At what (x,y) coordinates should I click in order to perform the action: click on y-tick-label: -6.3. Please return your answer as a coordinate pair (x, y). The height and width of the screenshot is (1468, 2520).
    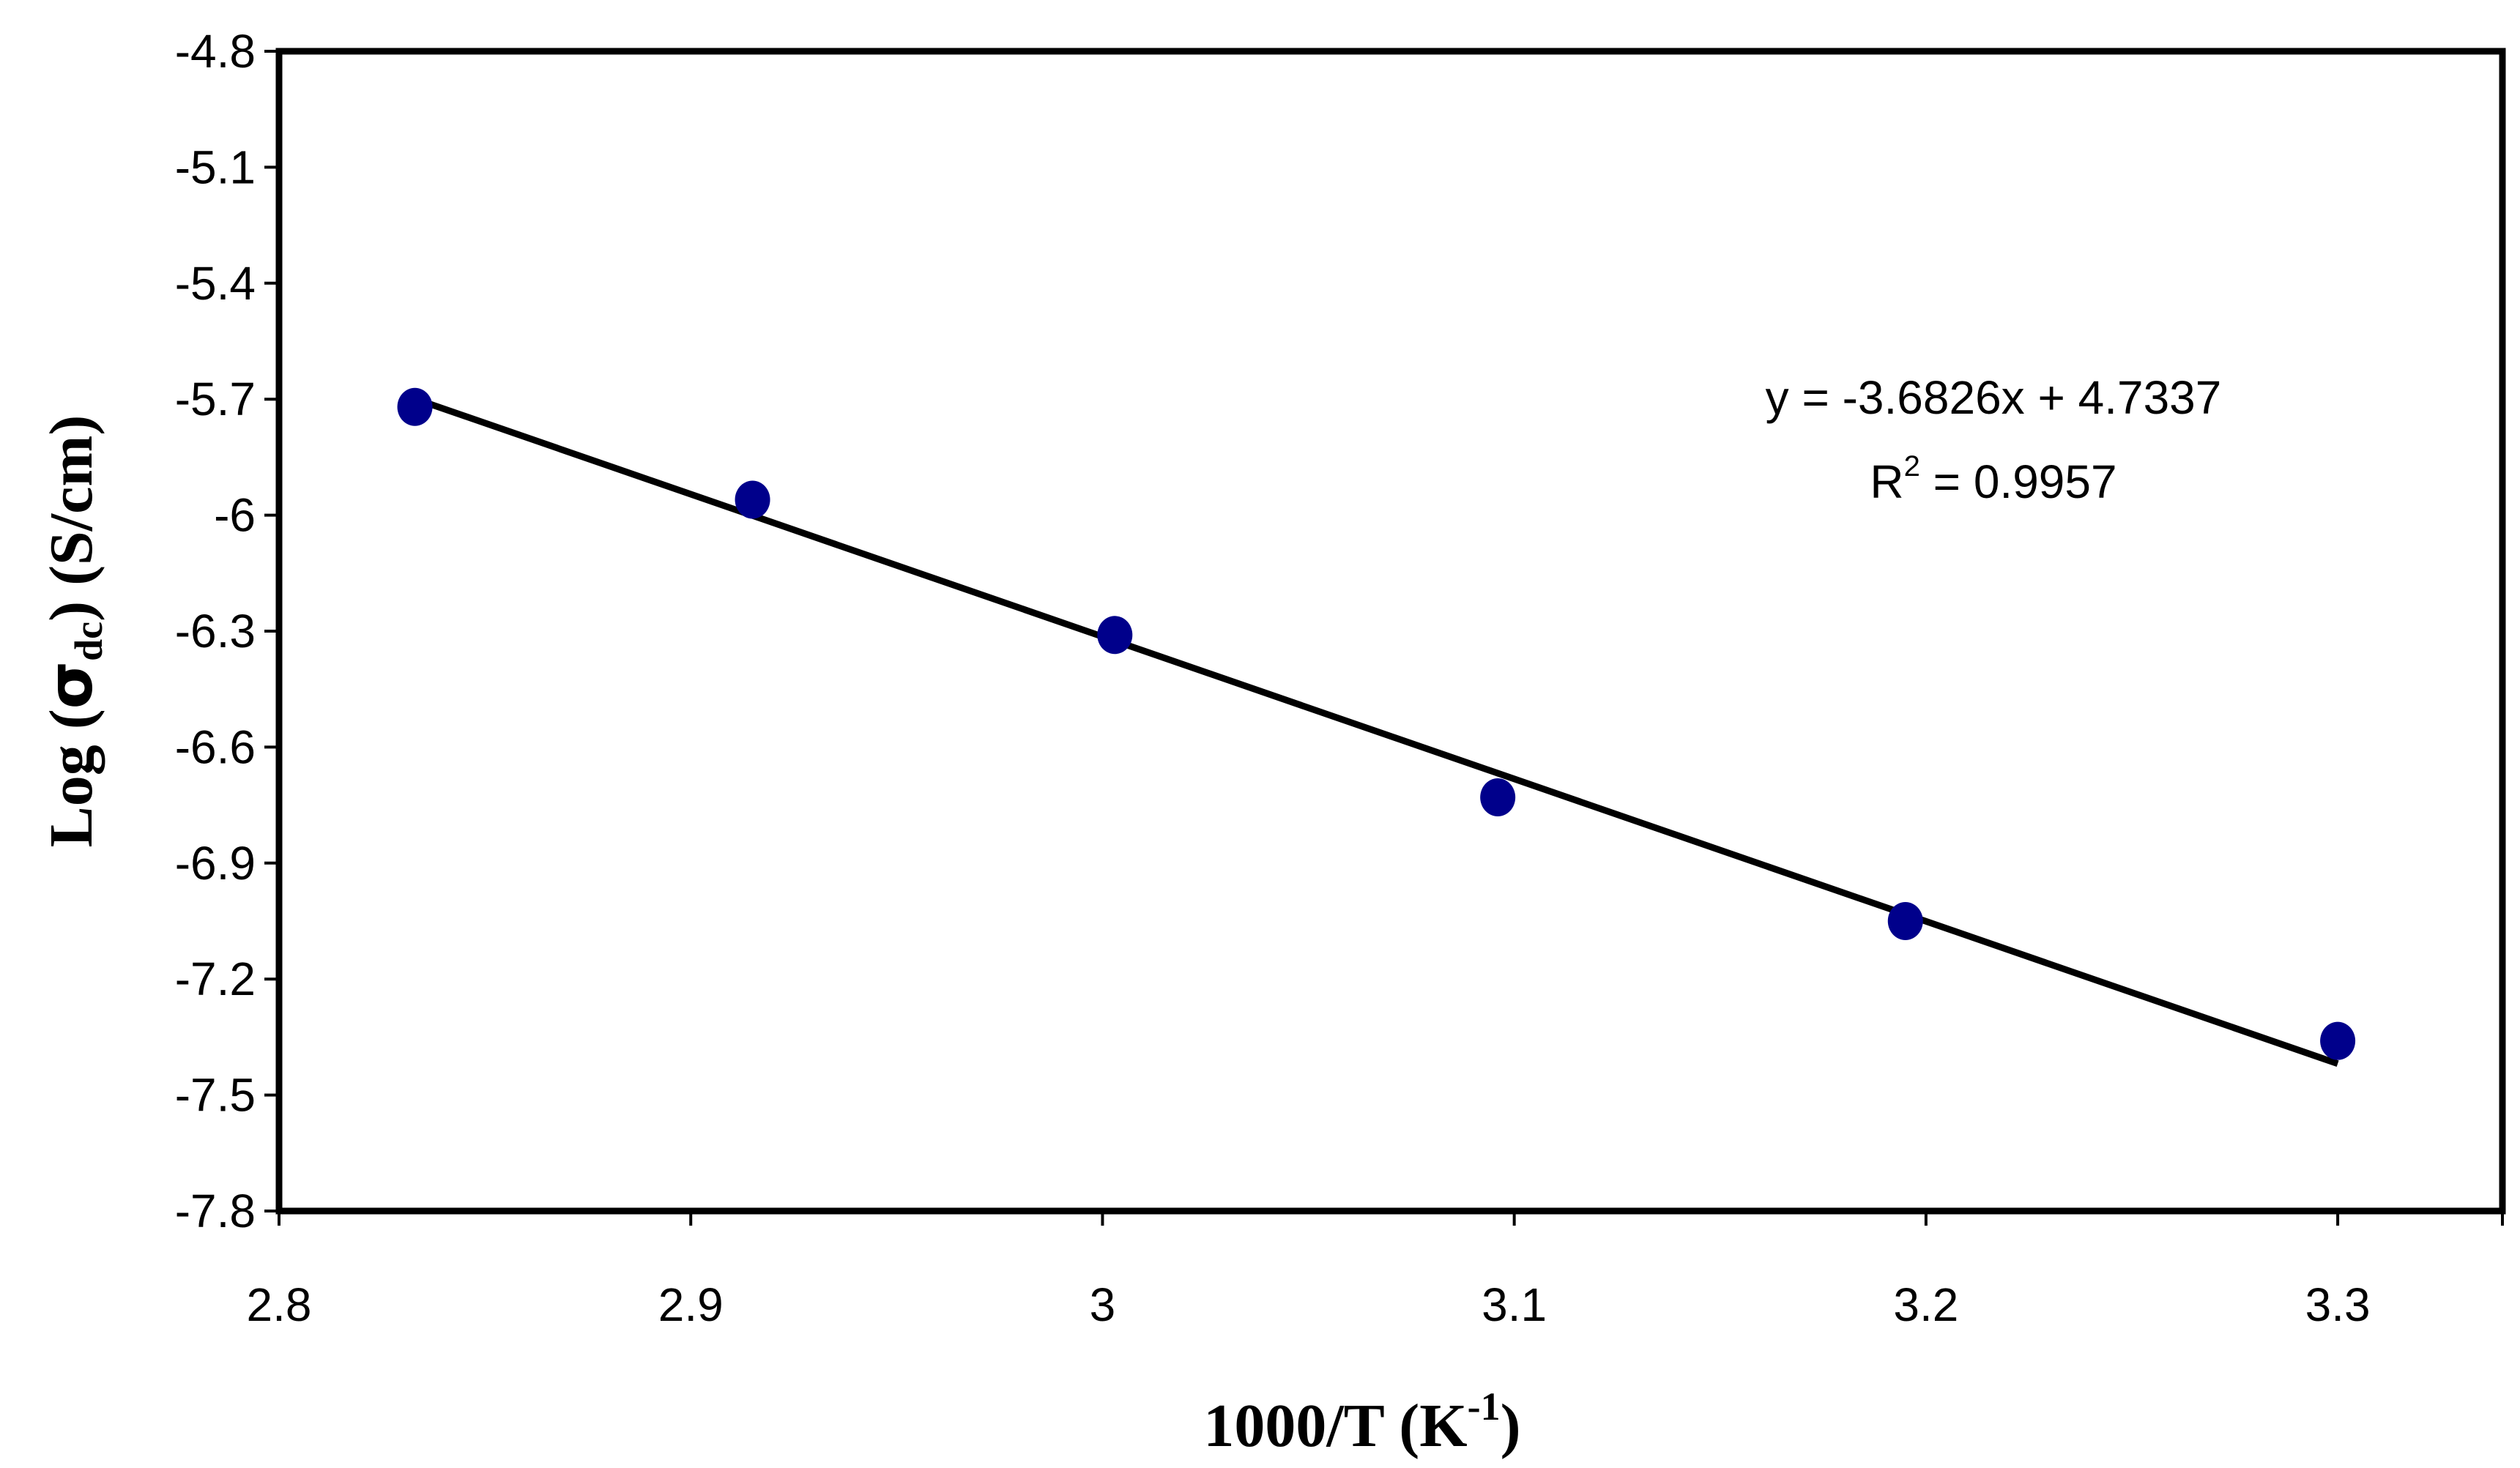
    Looking at the image, I should click on (216, 631).